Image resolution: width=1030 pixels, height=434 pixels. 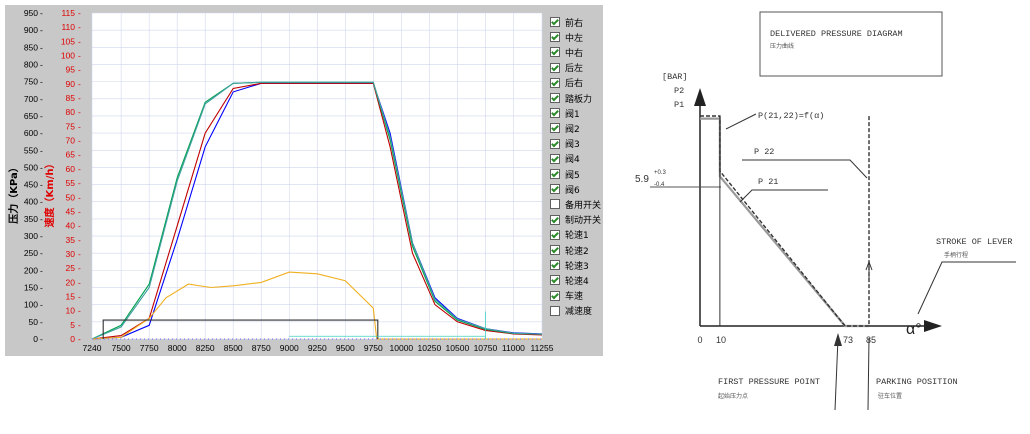 What do you see at coordinates (566, 22) in the screenshot?
I see `legend-item: 前右` at bounding box center [566, 22].